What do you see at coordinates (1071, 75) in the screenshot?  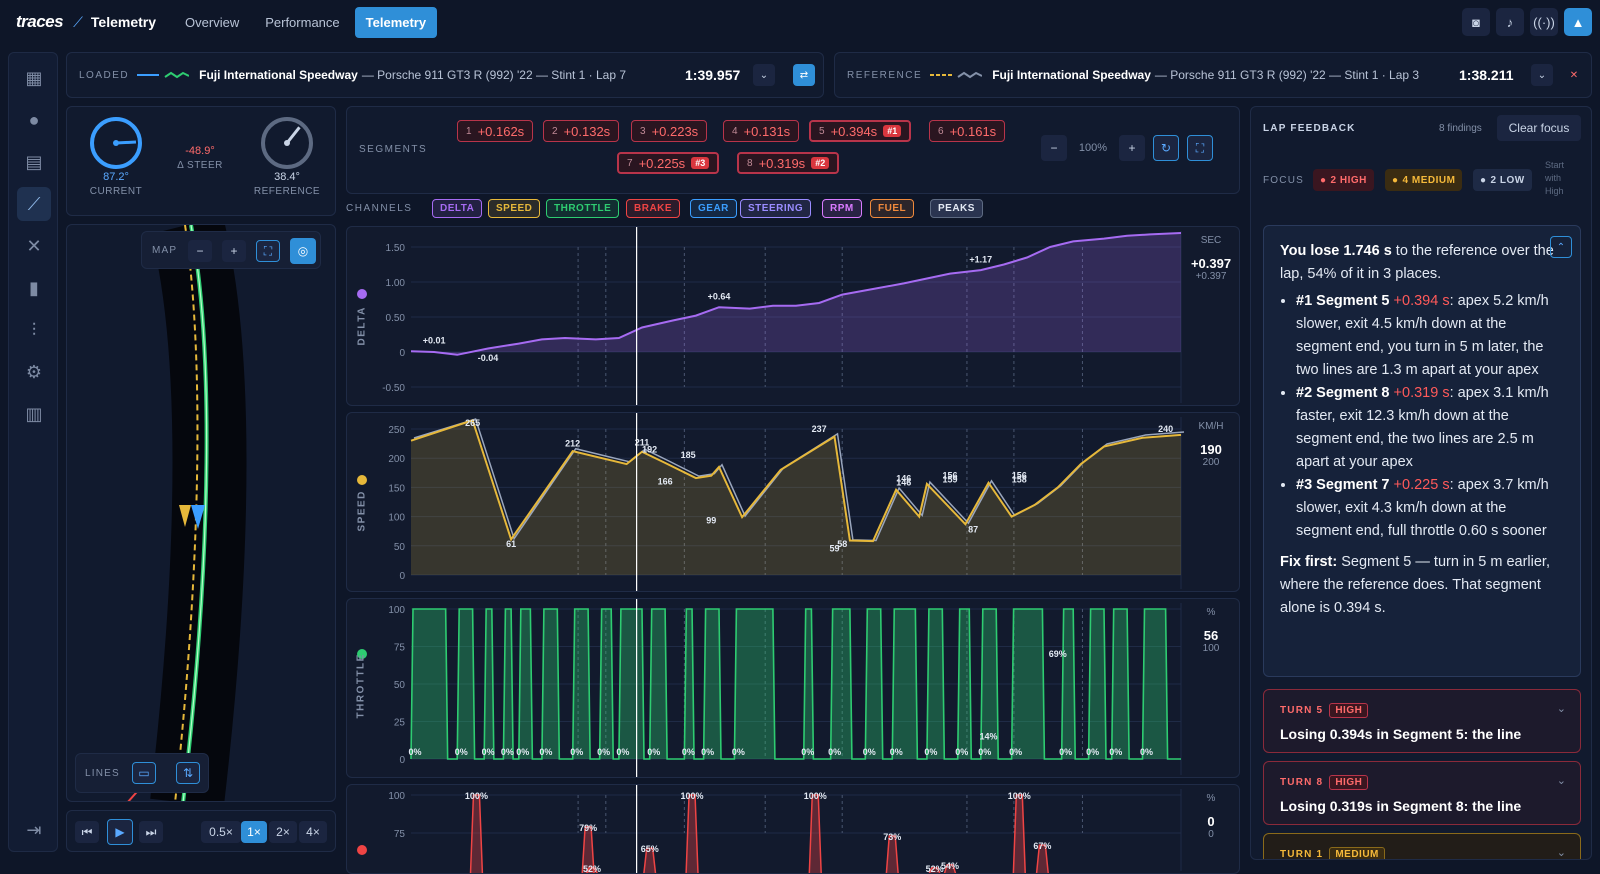 I see `reference-track: Fuji International Speedway` at bounding box center [1071, 75].